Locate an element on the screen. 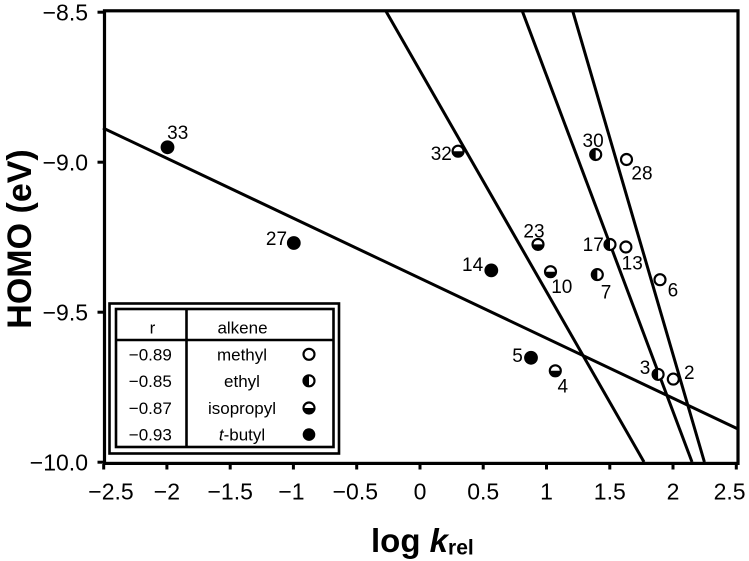  svg-text: alkene is located at coordinates (242, 328).